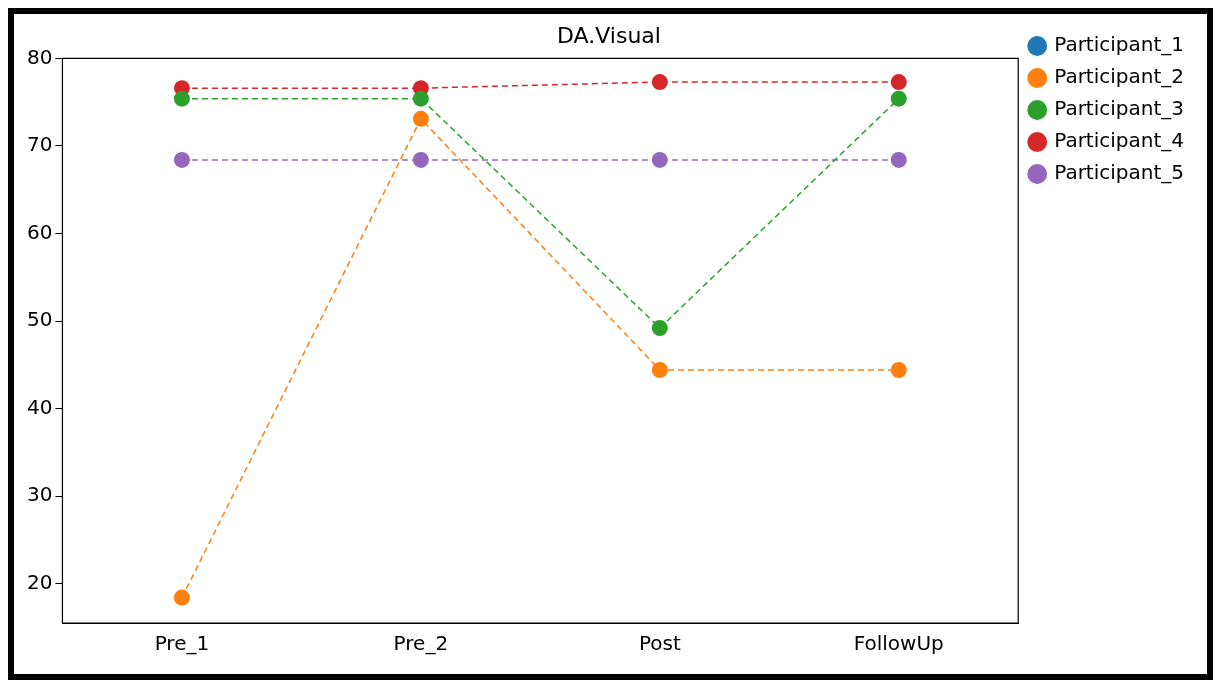 Image resolution: width=1221 pixels, height=688 pixels. I want to click on legend-label: Participant_3, so click(1119, 108).